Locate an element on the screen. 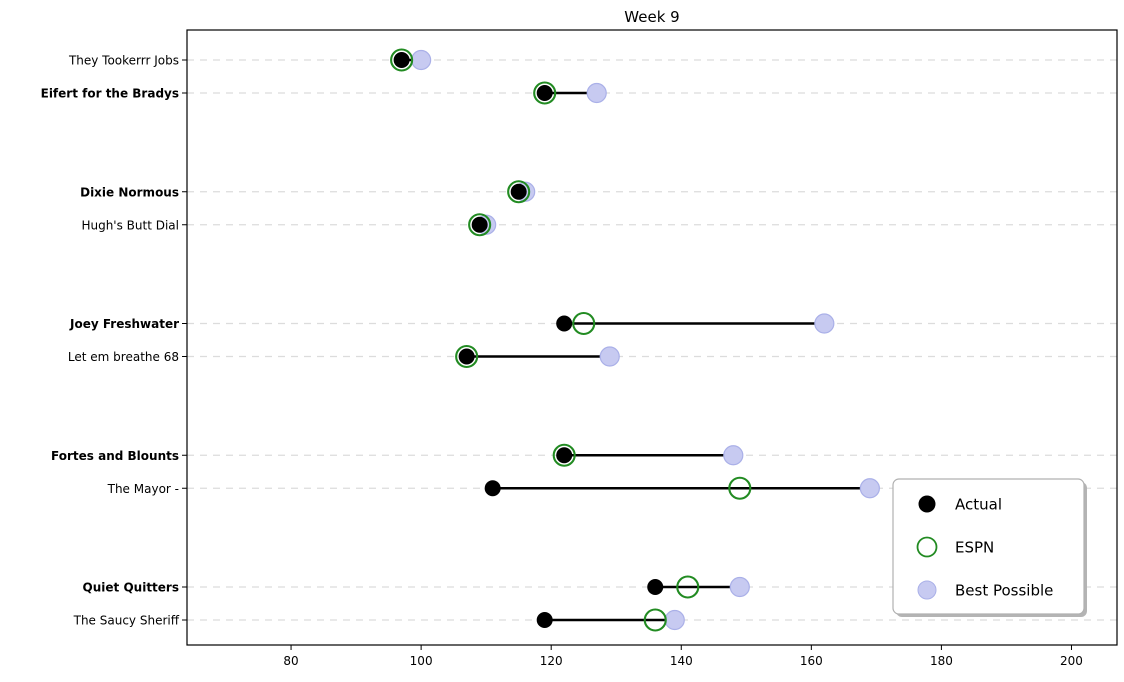 The image size is (1124, 682). legend-label: Actual is located at coordinates (978, 505).